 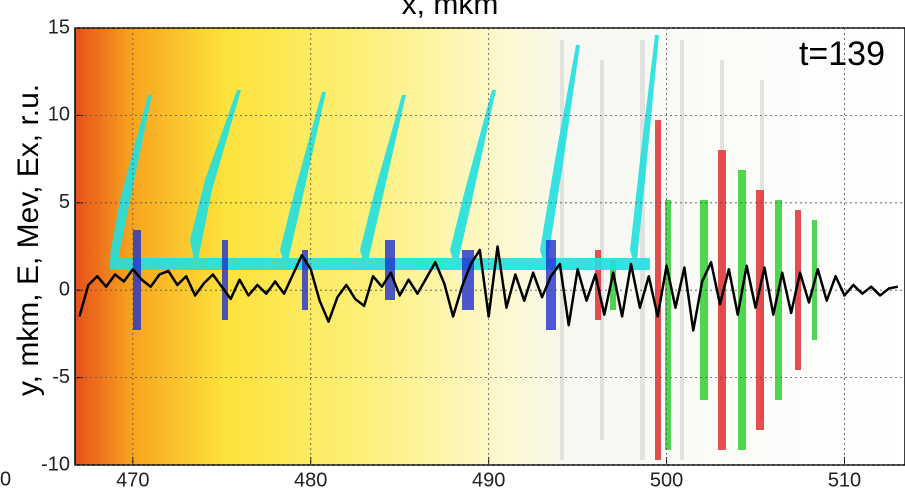 I want to click on x-tick-label: 490, so click(x=488, y=480).